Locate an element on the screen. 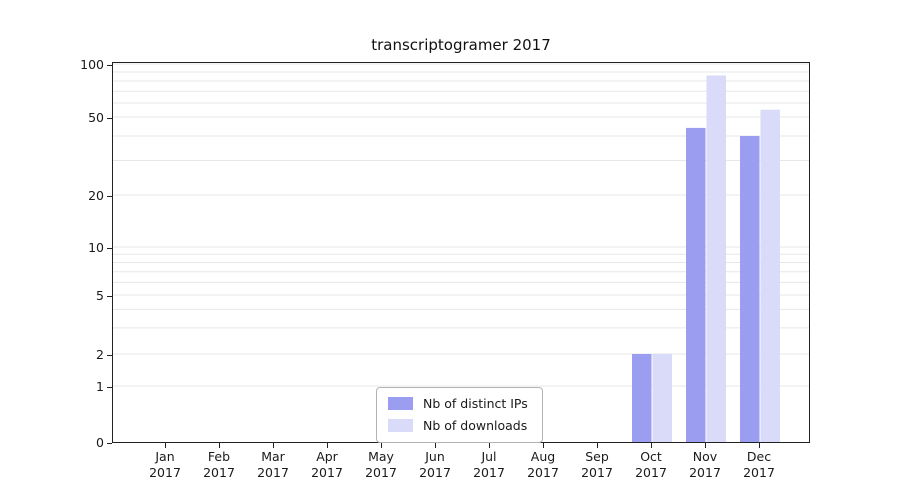 This screenshot has height=500, width=900. y-tick-label: 100 is located at coordinates (92, 64).